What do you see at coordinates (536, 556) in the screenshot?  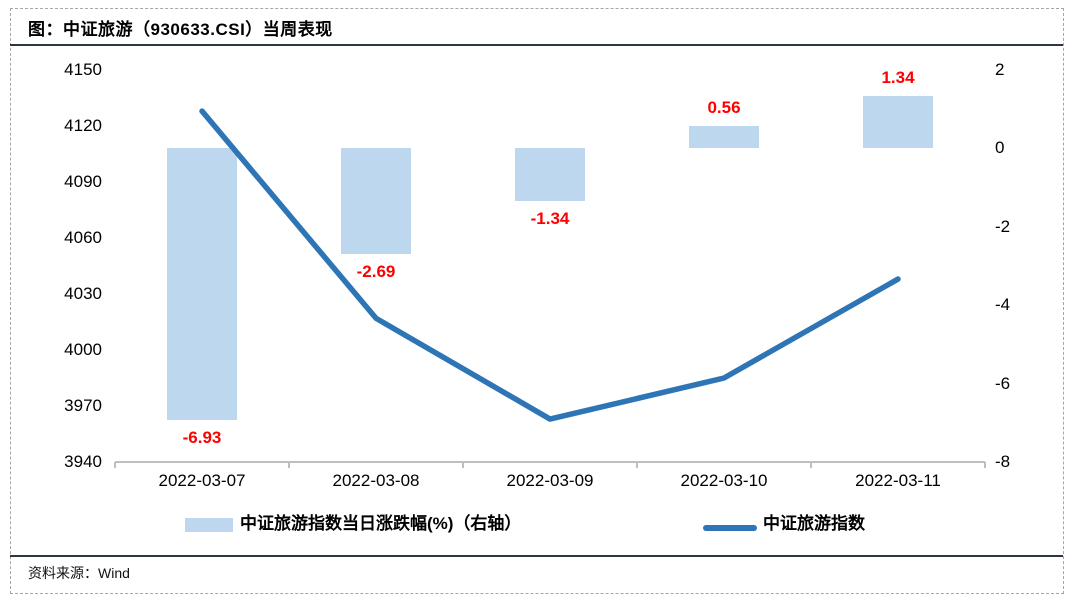 I see `footer-separator-line` at bounding box center [536, 556].